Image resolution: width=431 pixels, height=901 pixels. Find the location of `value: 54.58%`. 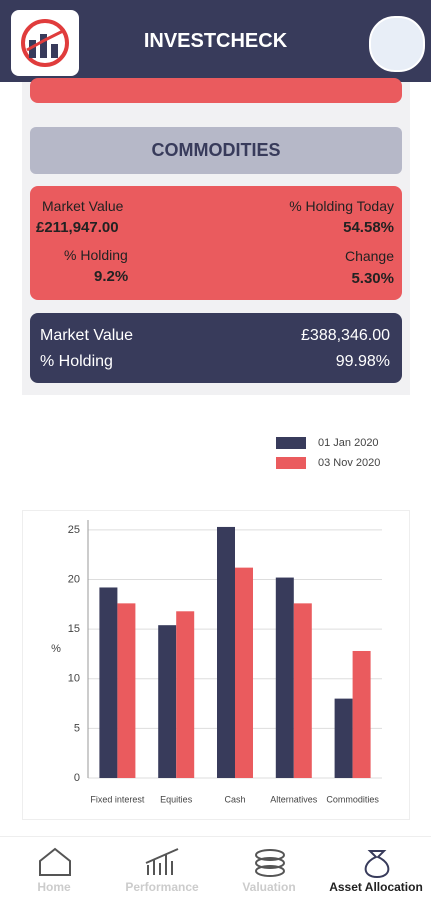

value: 54.58% is located at coordinates (368, 227).